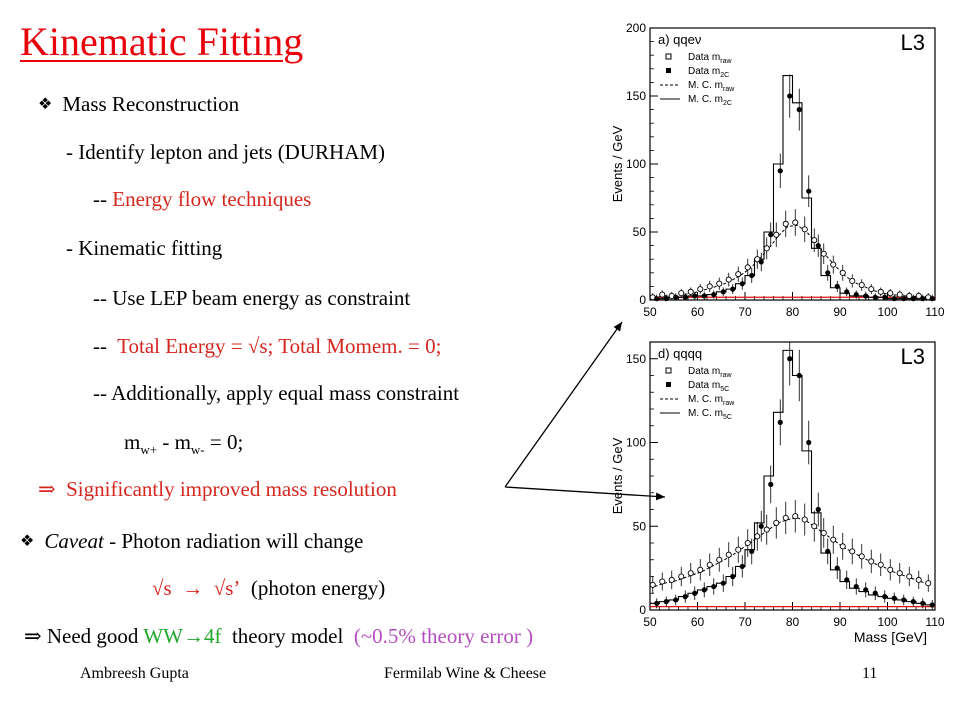 The height and width of the screenshot is (720, 960). Describe the element at coordinates (727, 417) in the screenshot. I see `legend-subscript: 5C` at that location.